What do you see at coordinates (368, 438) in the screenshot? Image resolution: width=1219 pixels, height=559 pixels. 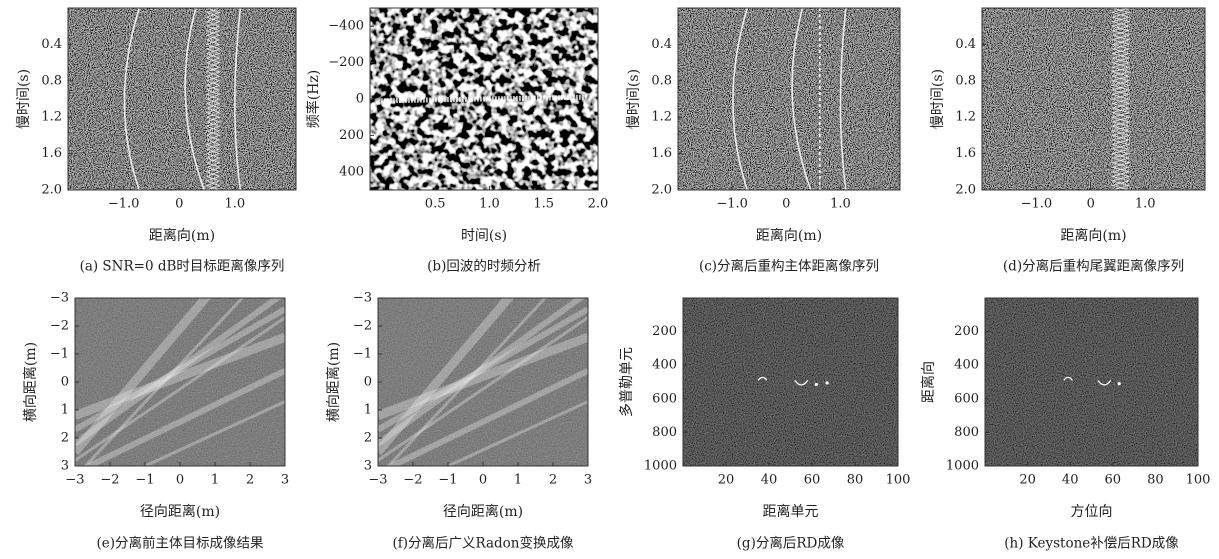 I see `y-tick-label: 2` at bounding box center [368, 438].